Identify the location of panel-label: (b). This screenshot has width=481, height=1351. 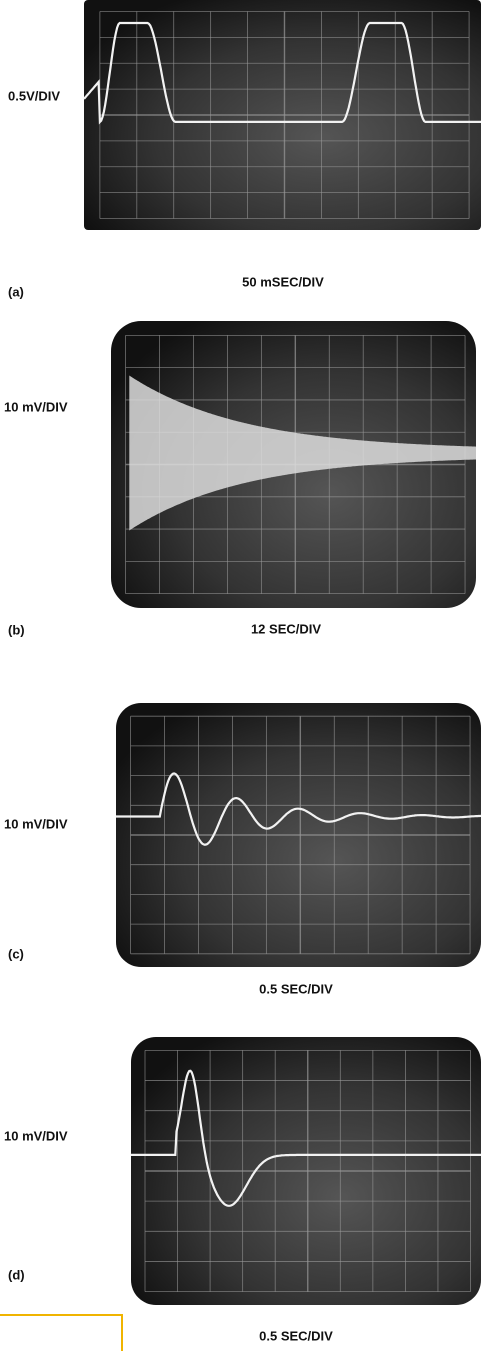
(16, 629).